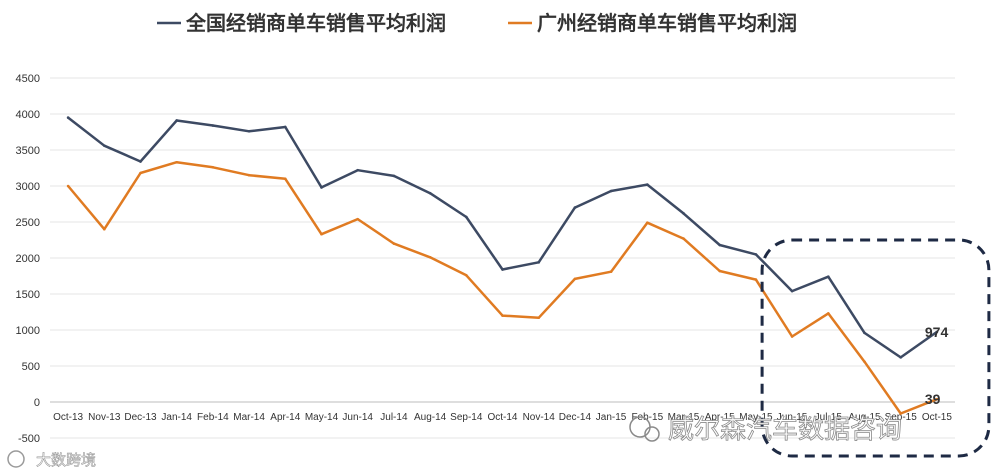 Image resolution: width=1000 pixels, height=476 pixels. I want to click on x-tick-label: Jul-14, so click(394, 417).